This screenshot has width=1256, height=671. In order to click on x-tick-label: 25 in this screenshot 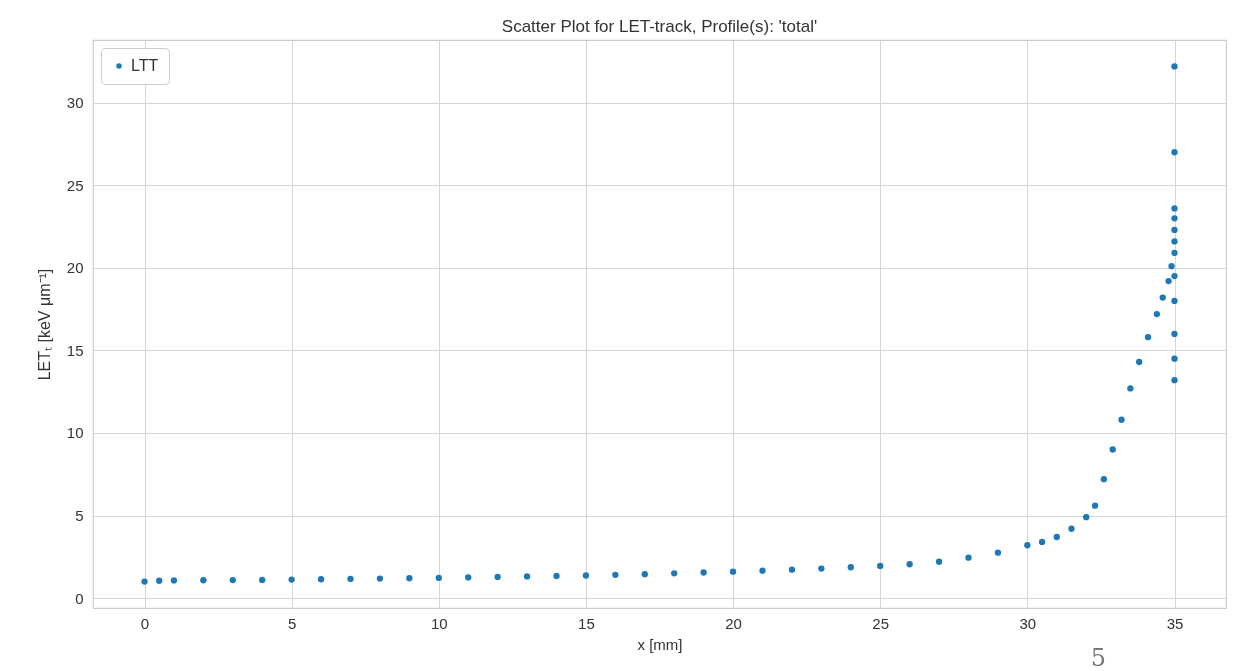, I will do `click(881, 623)`.